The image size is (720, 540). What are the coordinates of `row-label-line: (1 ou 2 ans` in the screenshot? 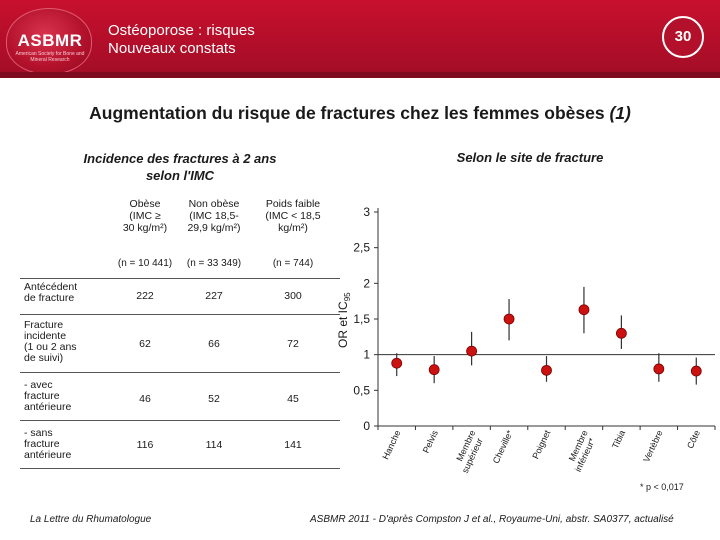 It's located at (50, 347).